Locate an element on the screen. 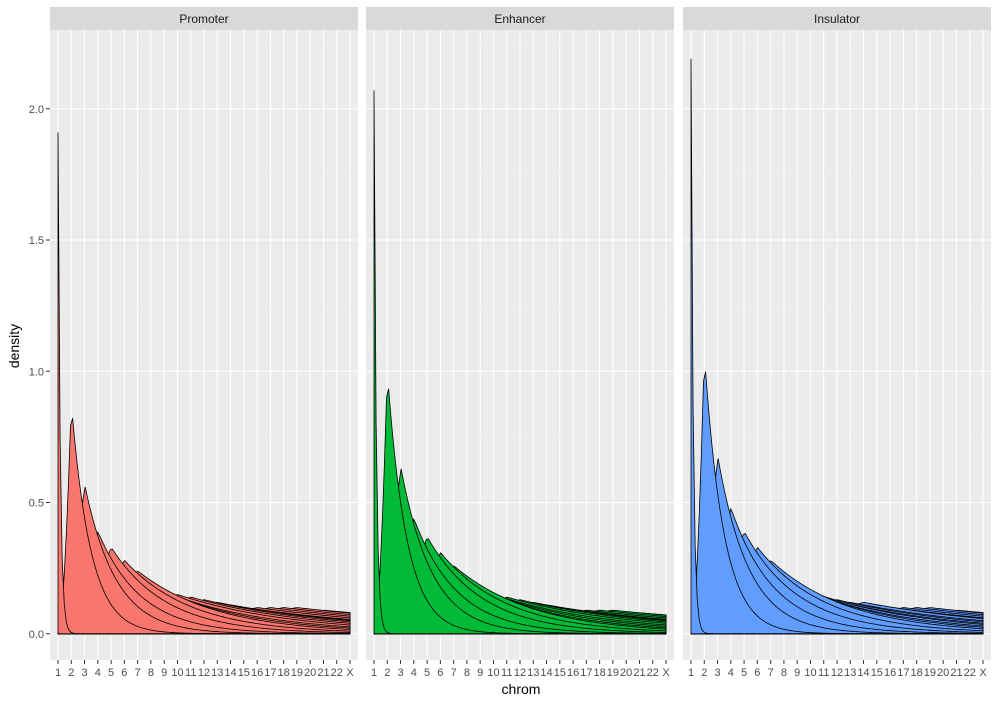 Image resolution: width=1000 pixels, height=705 pixels. y-tick-label: 2.0 is located at coordinates (36, 110).